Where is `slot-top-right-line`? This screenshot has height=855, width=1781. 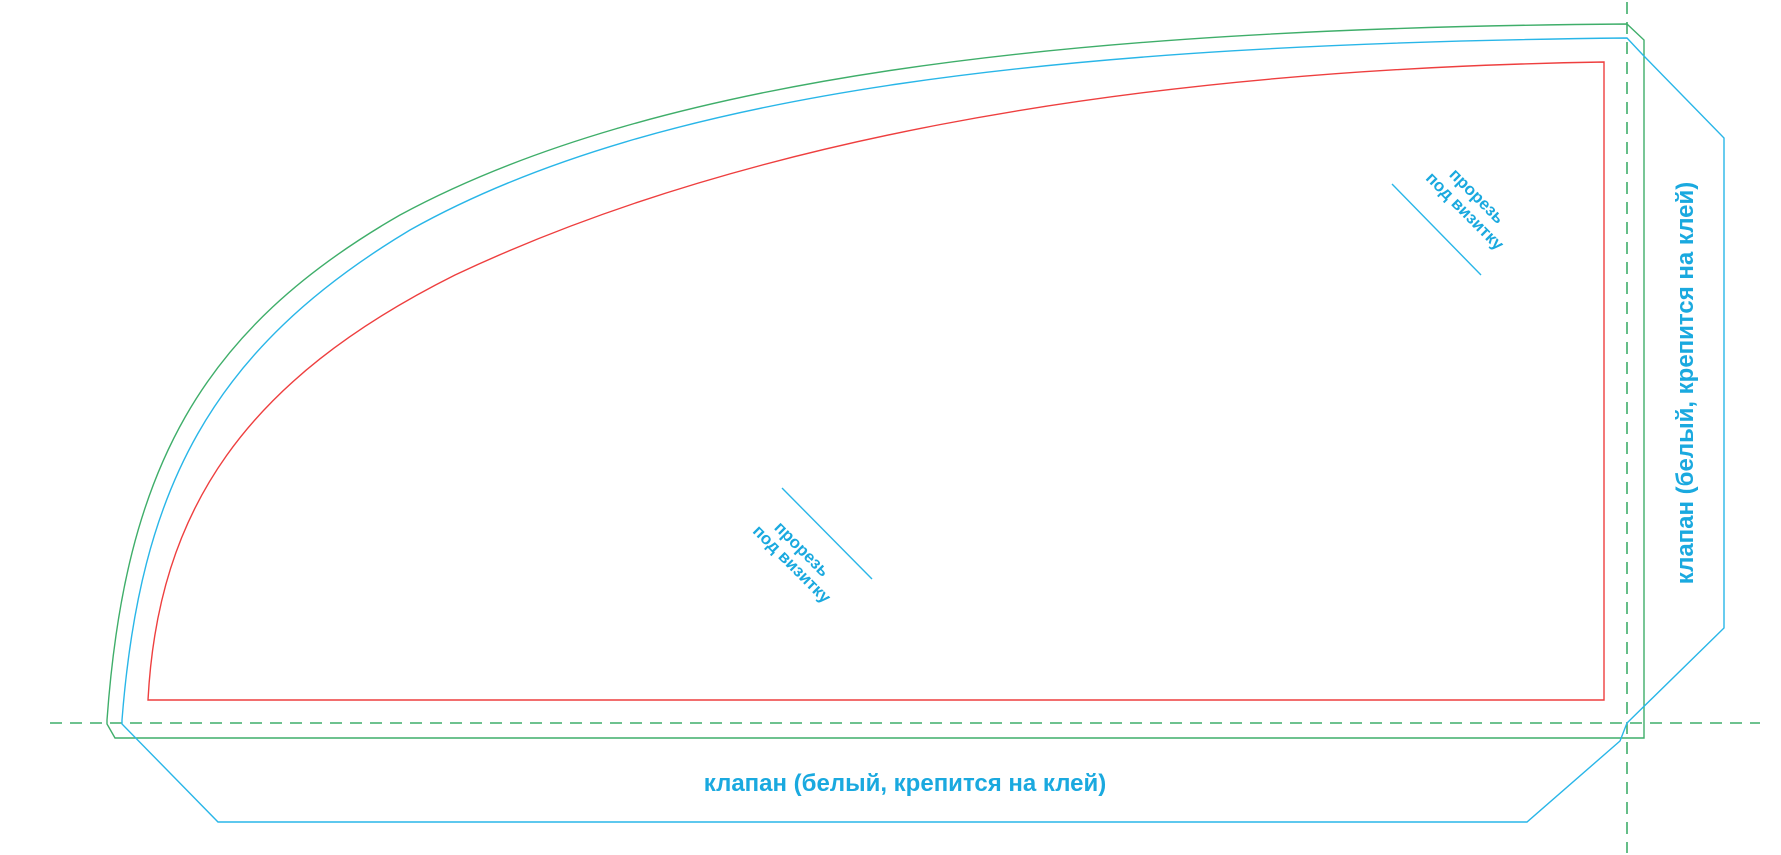
slot-top-right-line is located at coordinates (1436, 229).